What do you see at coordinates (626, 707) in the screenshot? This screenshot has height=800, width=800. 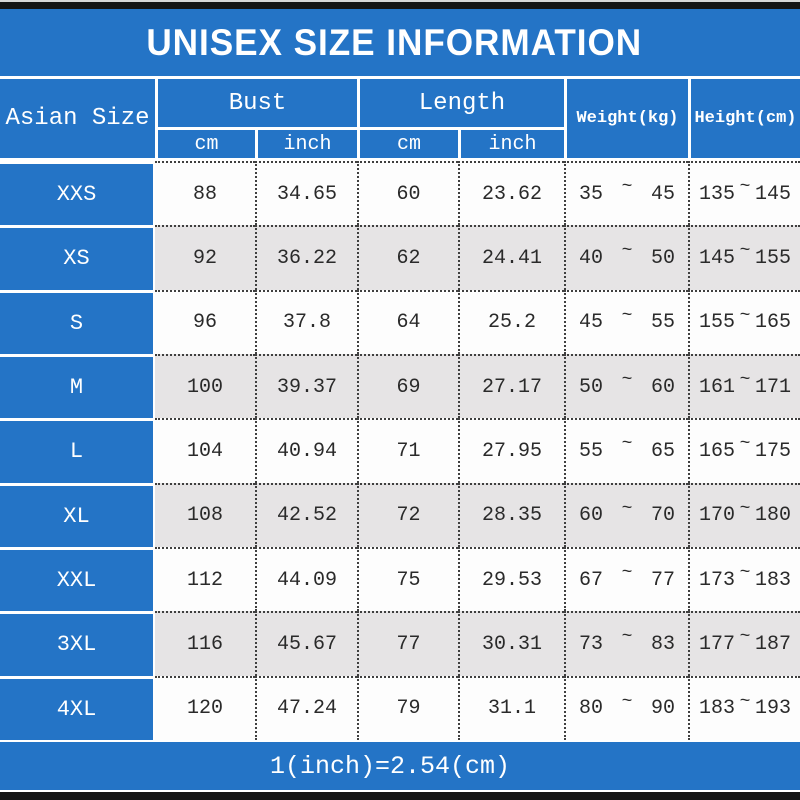 I see `weight-range-cell: 80 ~90` at bounding box center [626, 707].